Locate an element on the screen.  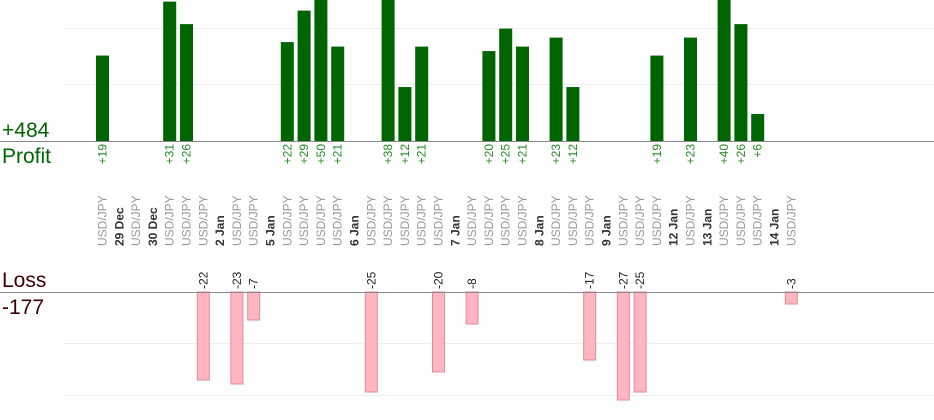
loss-value-label: -20 is located at coordinates (439, 280).